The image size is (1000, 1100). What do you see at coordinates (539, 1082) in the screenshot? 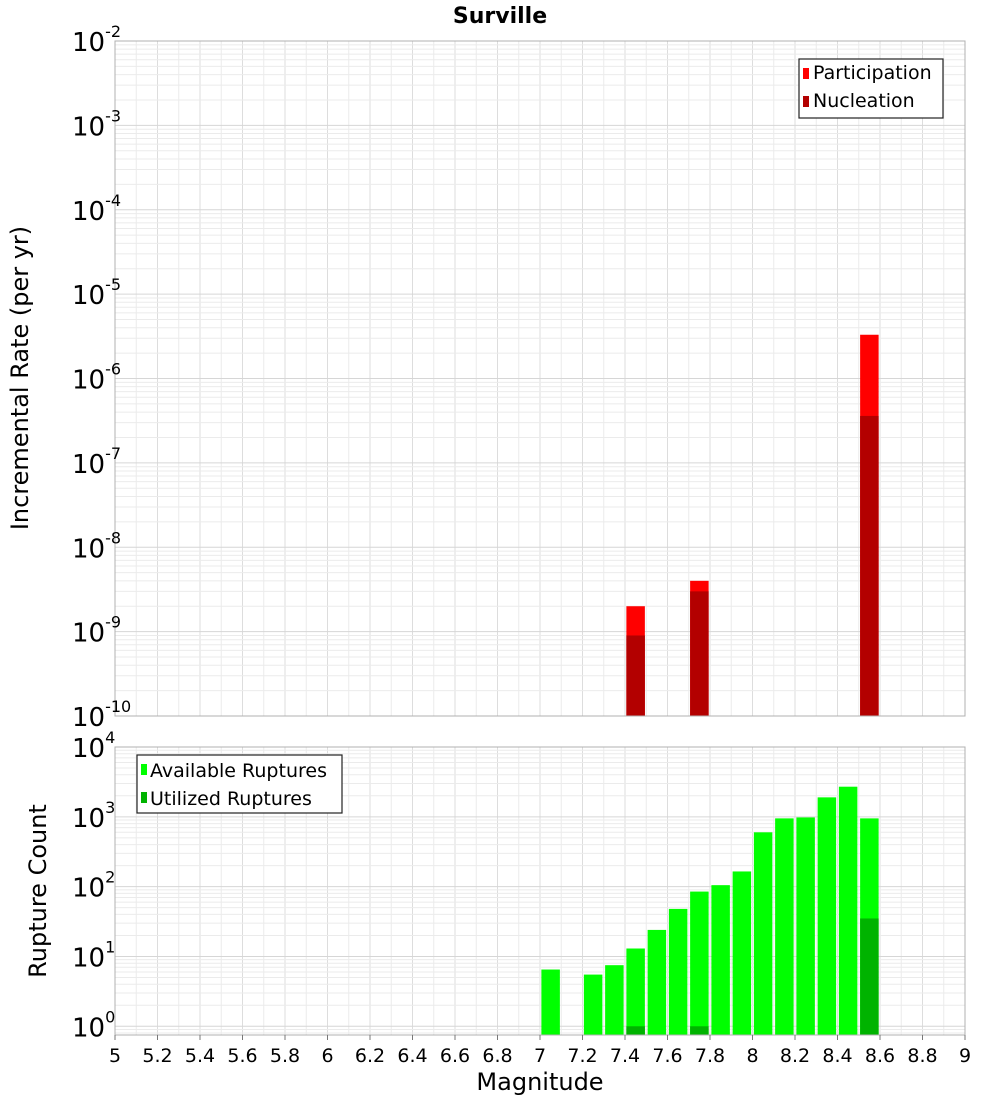
I see `x-axis-label: Magnitude` at bounding box center [539, 1082].